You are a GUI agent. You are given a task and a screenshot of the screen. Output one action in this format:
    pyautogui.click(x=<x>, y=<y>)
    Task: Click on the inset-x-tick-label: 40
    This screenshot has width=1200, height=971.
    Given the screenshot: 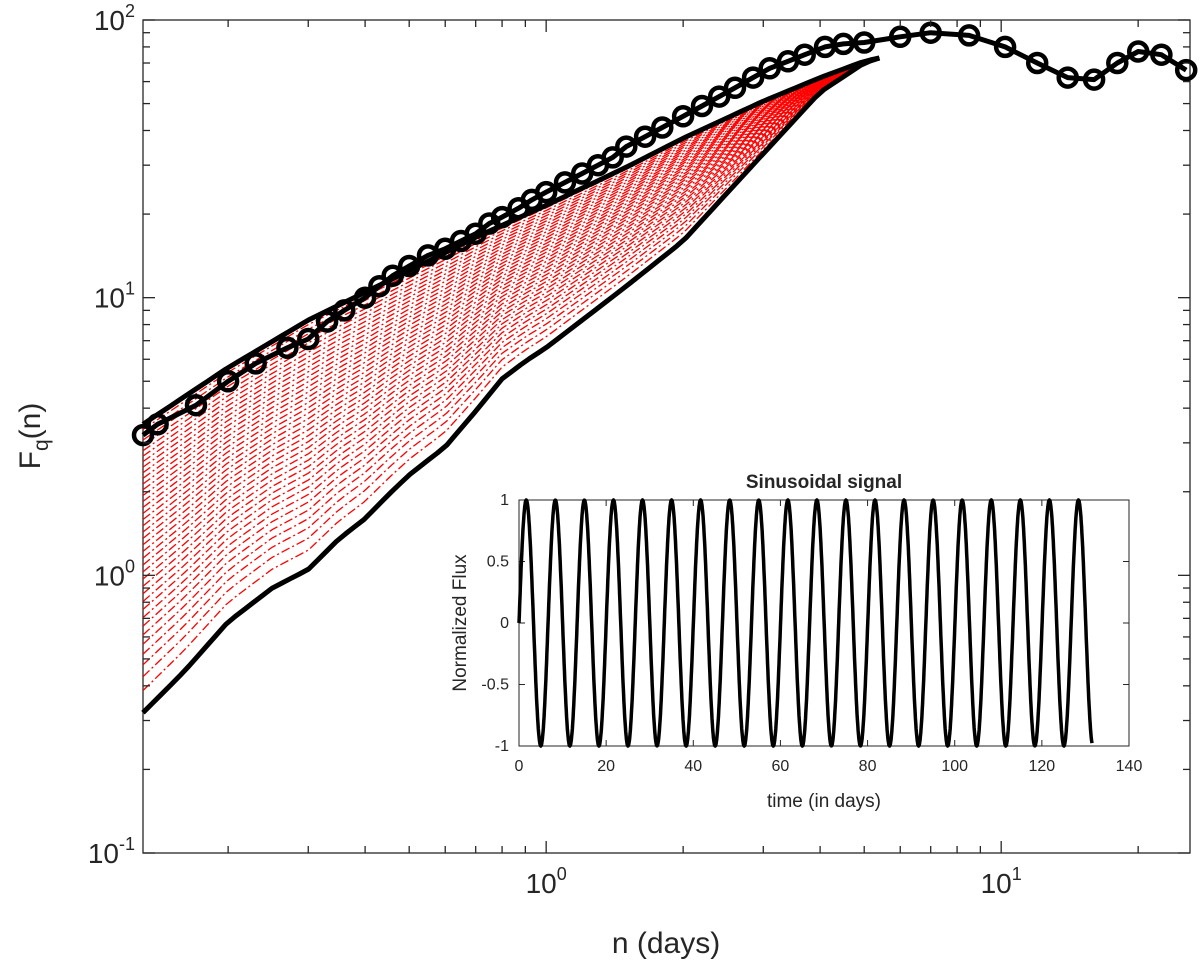 What is the action you would take?
    pyautogui.click(x=693, y=766)
    